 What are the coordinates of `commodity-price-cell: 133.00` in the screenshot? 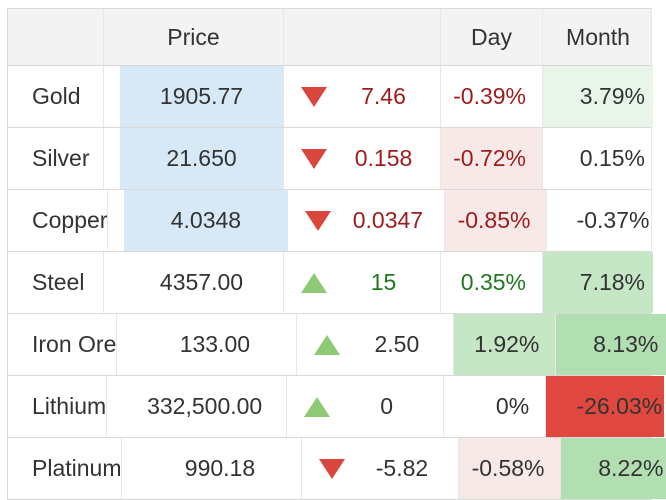 It's located at (207, 344).